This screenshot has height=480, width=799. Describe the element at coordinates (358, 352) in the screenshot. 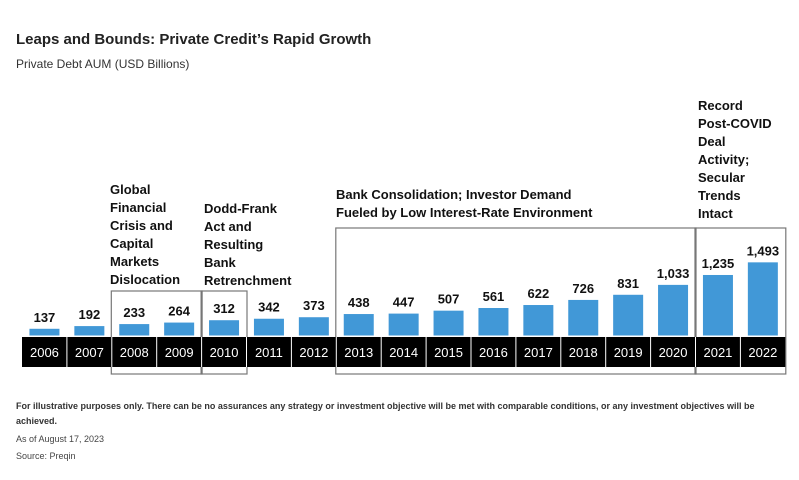

I see `year-label-2013: 2013` at that location.